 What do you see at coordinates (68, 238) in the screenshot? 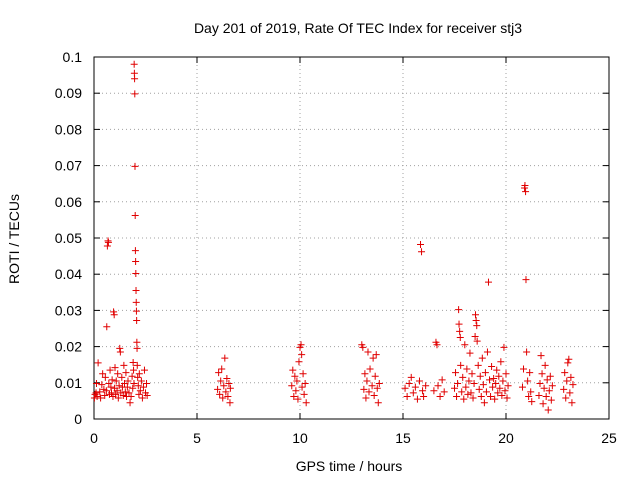
I see `y-tick-label: 0.05` at bounding box center [68, 238].